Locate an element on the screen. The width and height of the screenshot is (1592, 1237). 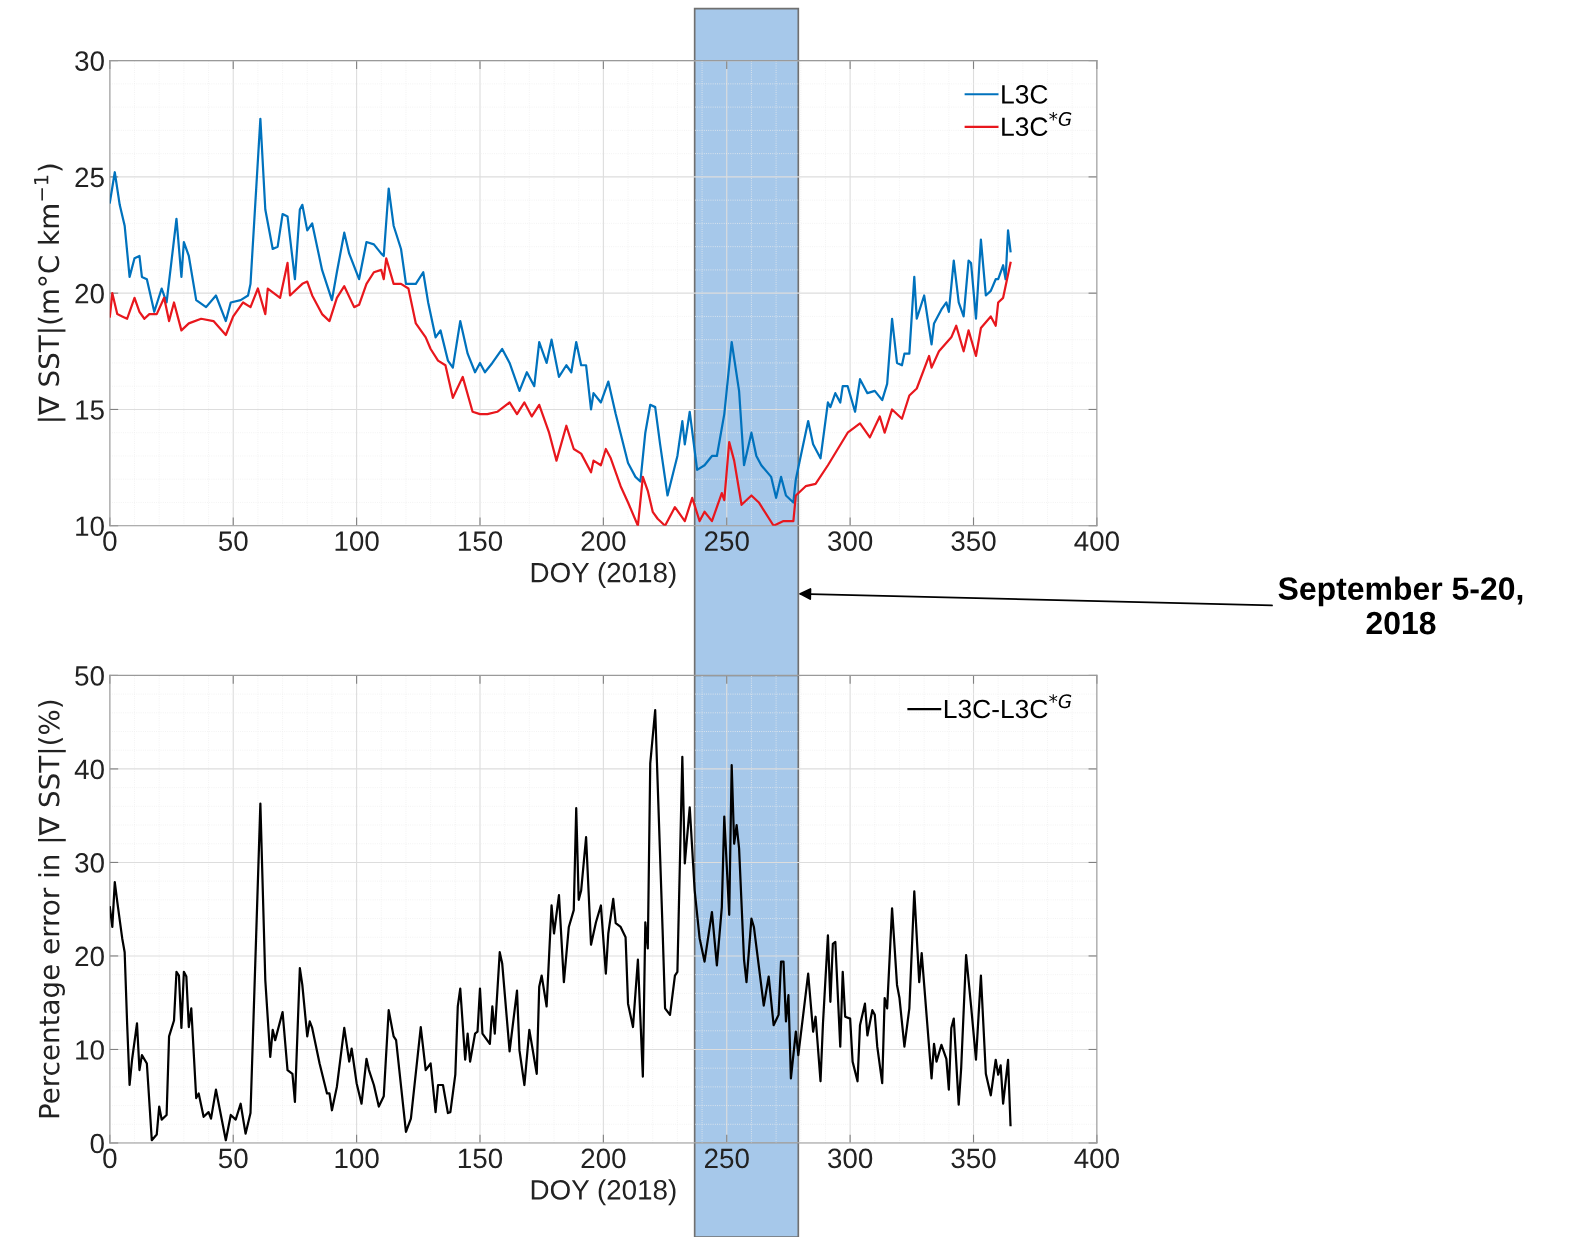
line-series is located at coordinates (560, 391).